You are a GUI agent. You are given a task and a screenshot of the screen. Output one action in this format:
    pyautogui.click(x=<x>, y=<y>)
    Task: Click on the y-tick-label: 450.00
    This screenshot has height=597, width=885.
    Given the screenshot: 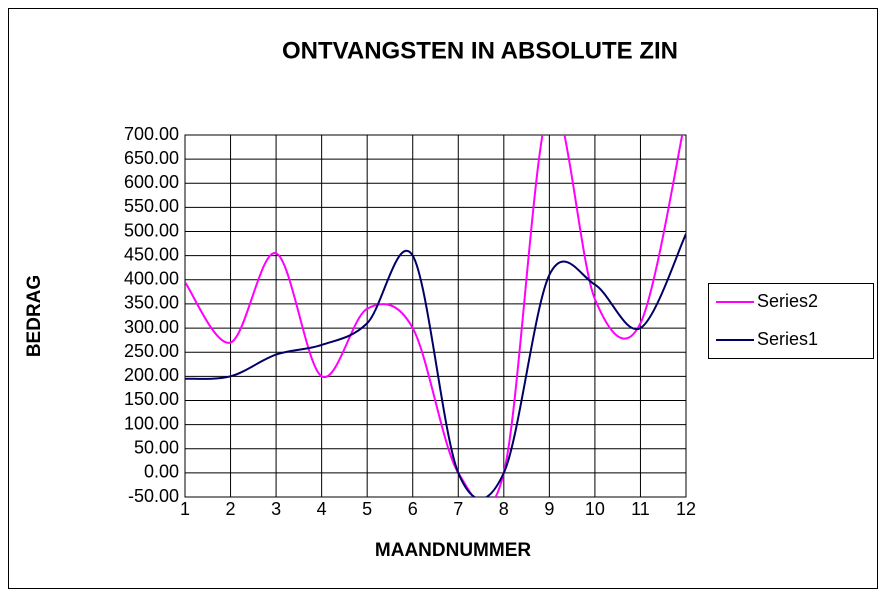 What is the action you would take?
    pyautogui.click(x=151, y=254)
    